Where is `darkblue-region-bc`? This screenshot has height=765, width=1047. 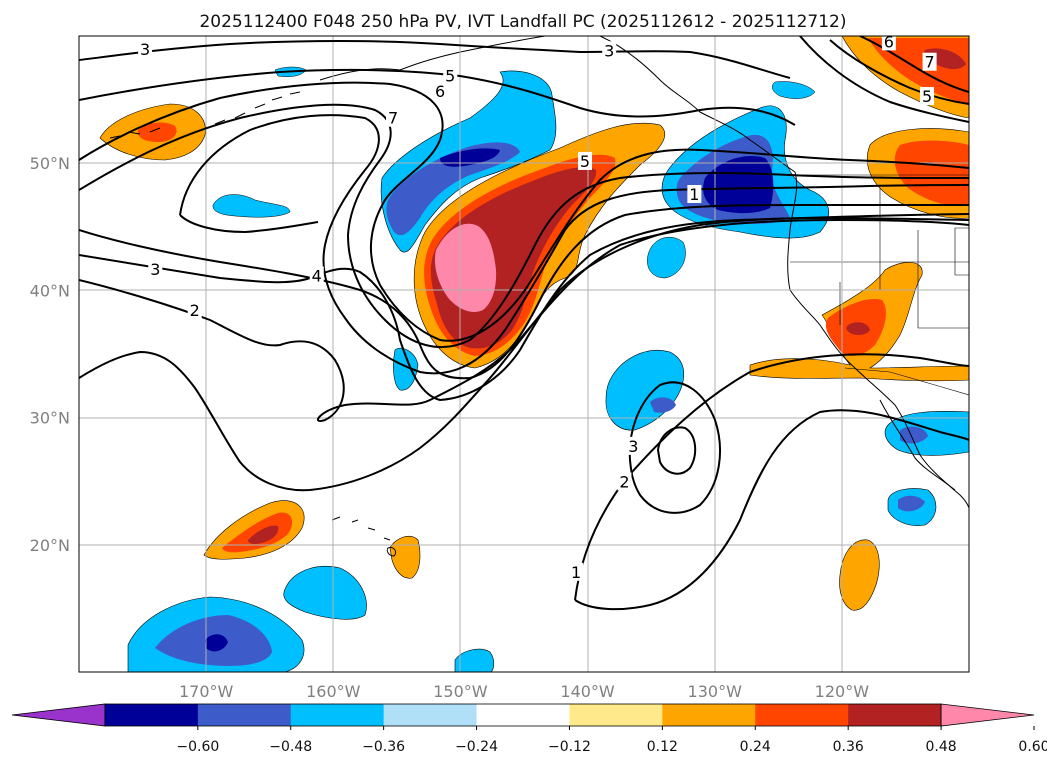
darkblue-region-bc is located at coordinates (738, 185).